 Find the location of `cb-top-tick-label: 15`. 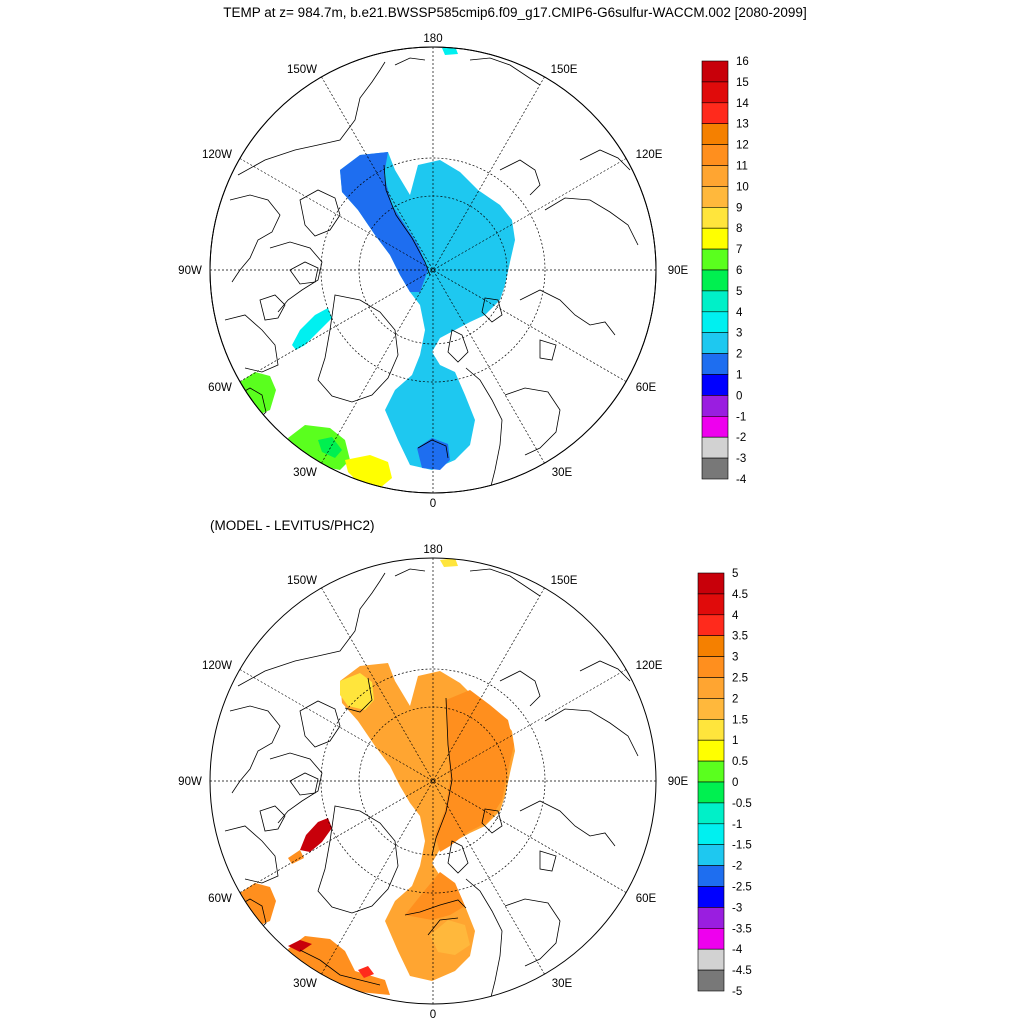

cb-top-tick-label: 15 is located at coordinates (742, 83).